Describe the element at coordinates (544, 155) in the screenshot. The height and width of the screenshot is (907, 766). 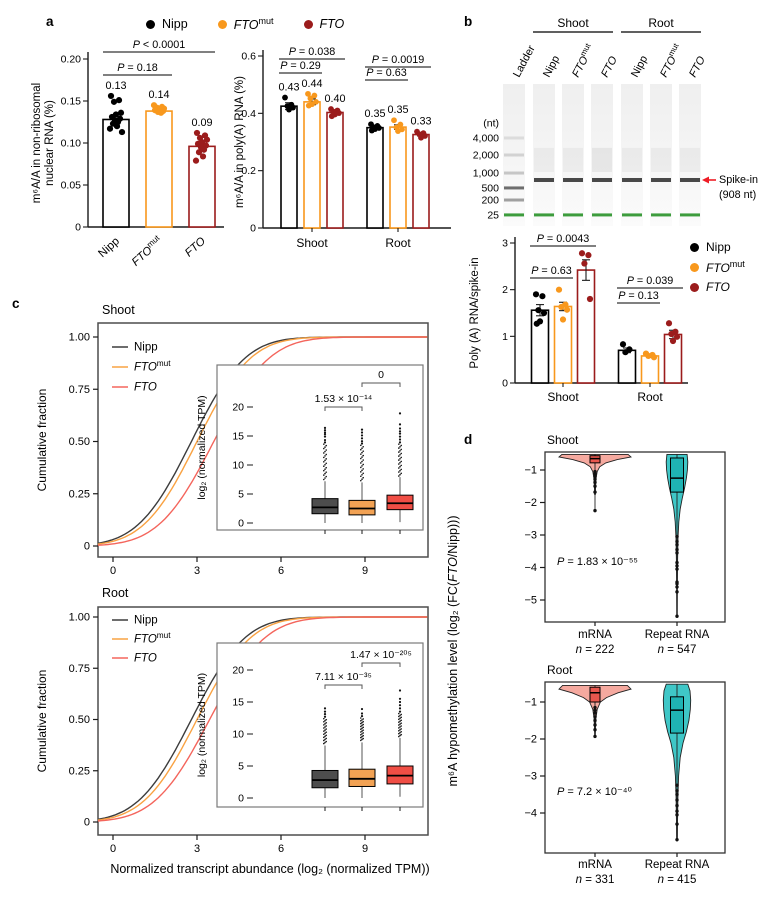
I see `gel-lane` at that location.